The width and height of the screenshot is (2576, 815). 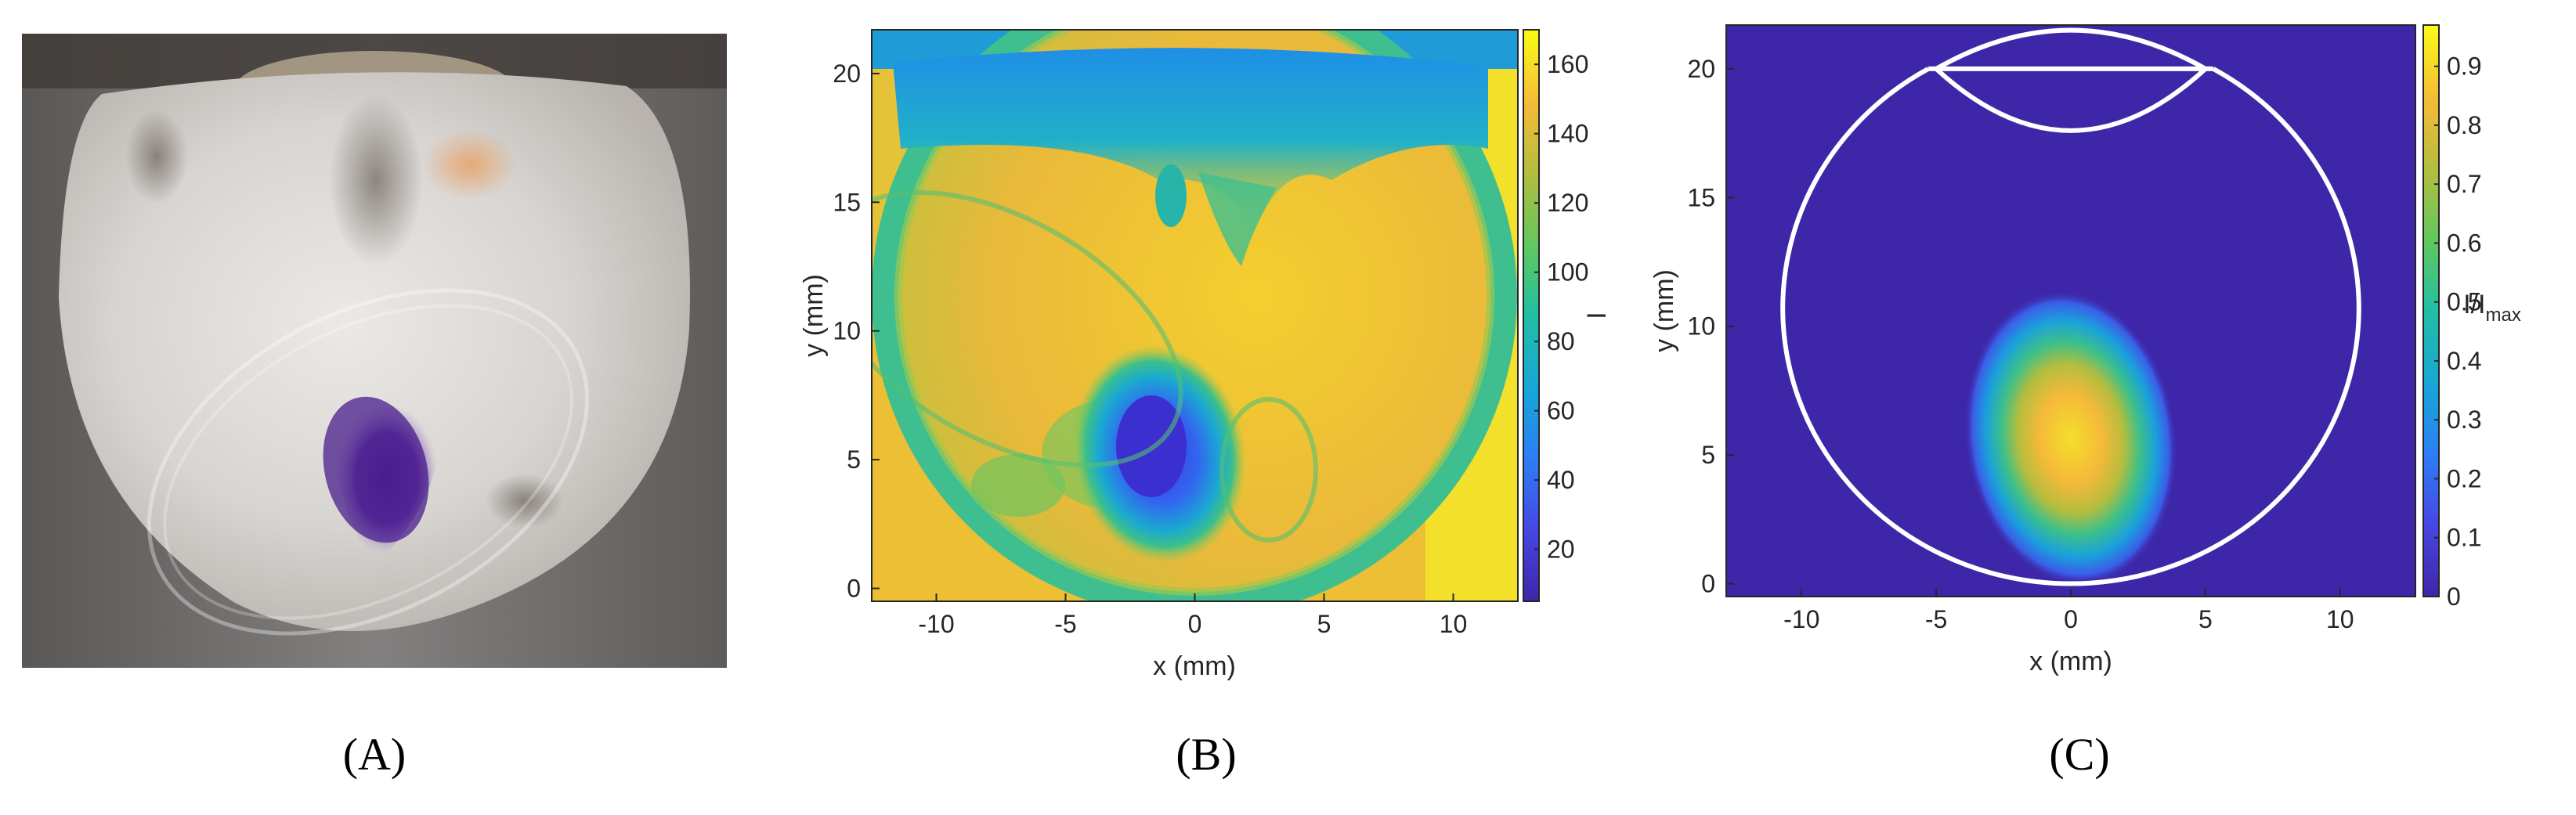 I want to click on c-cbtick-label: 0.2, so click(x=2464, y=478).